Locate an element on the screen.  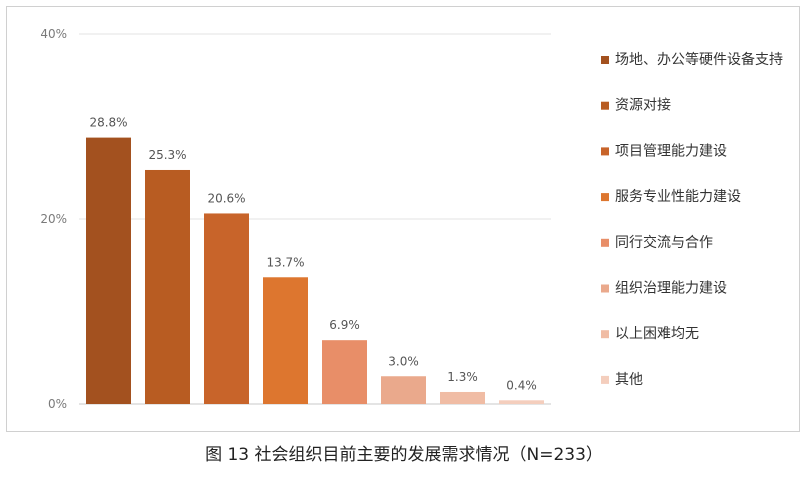
legend-label: 项目管理能力建设 is located at coordinates (671, 151).